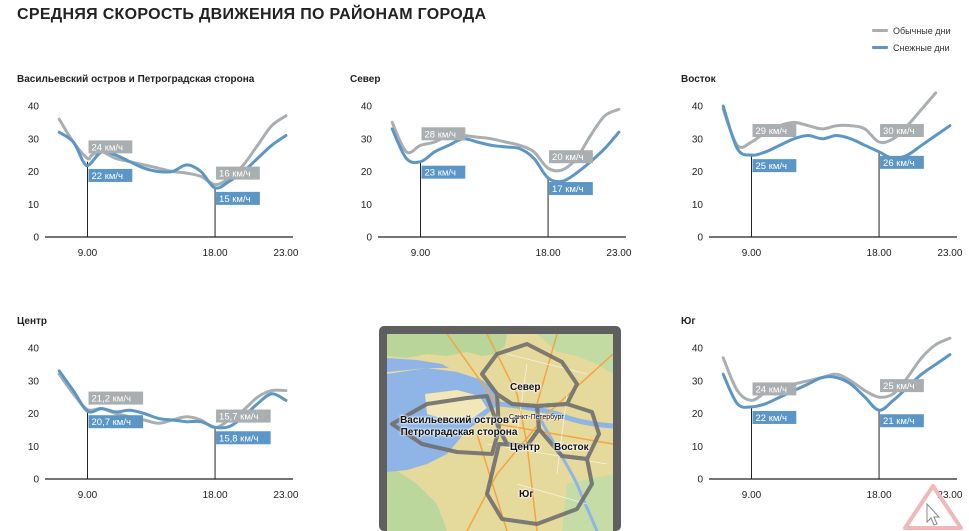 This screenshot has width=969, height=531. Describe the element at coordinates (526, 494) in the screenshot. I see `map-label-south: Юг` at that location.